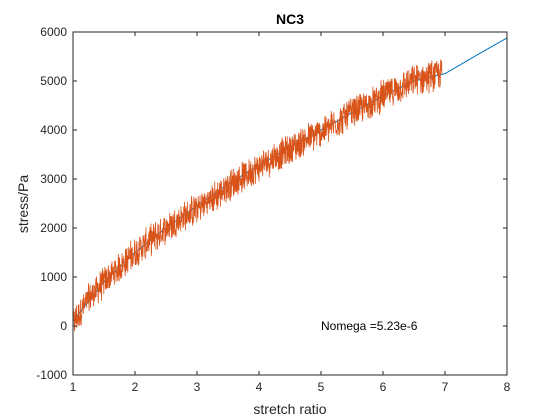 Image resolution: width=560 pixels, height=420 pixels. What do you see at coordinates (507, 387) in the screenshot?
I see `x-tick-label: 8` at bounding box center [507, 387].